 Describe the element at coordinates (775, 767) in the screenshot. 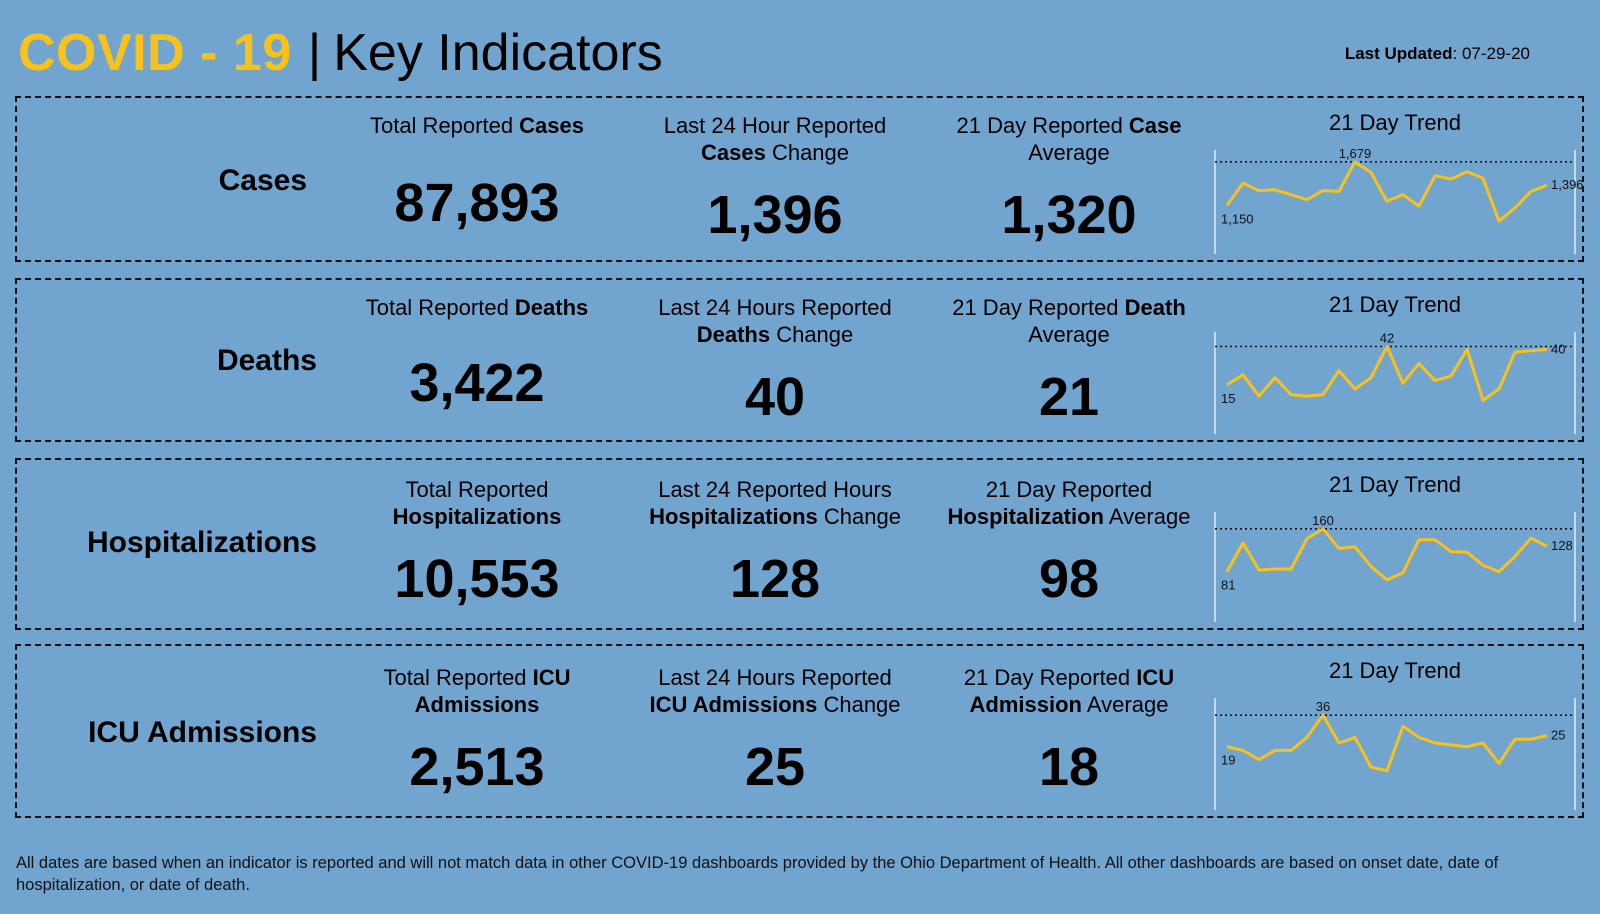

I see `metric-value: 25` at that location.